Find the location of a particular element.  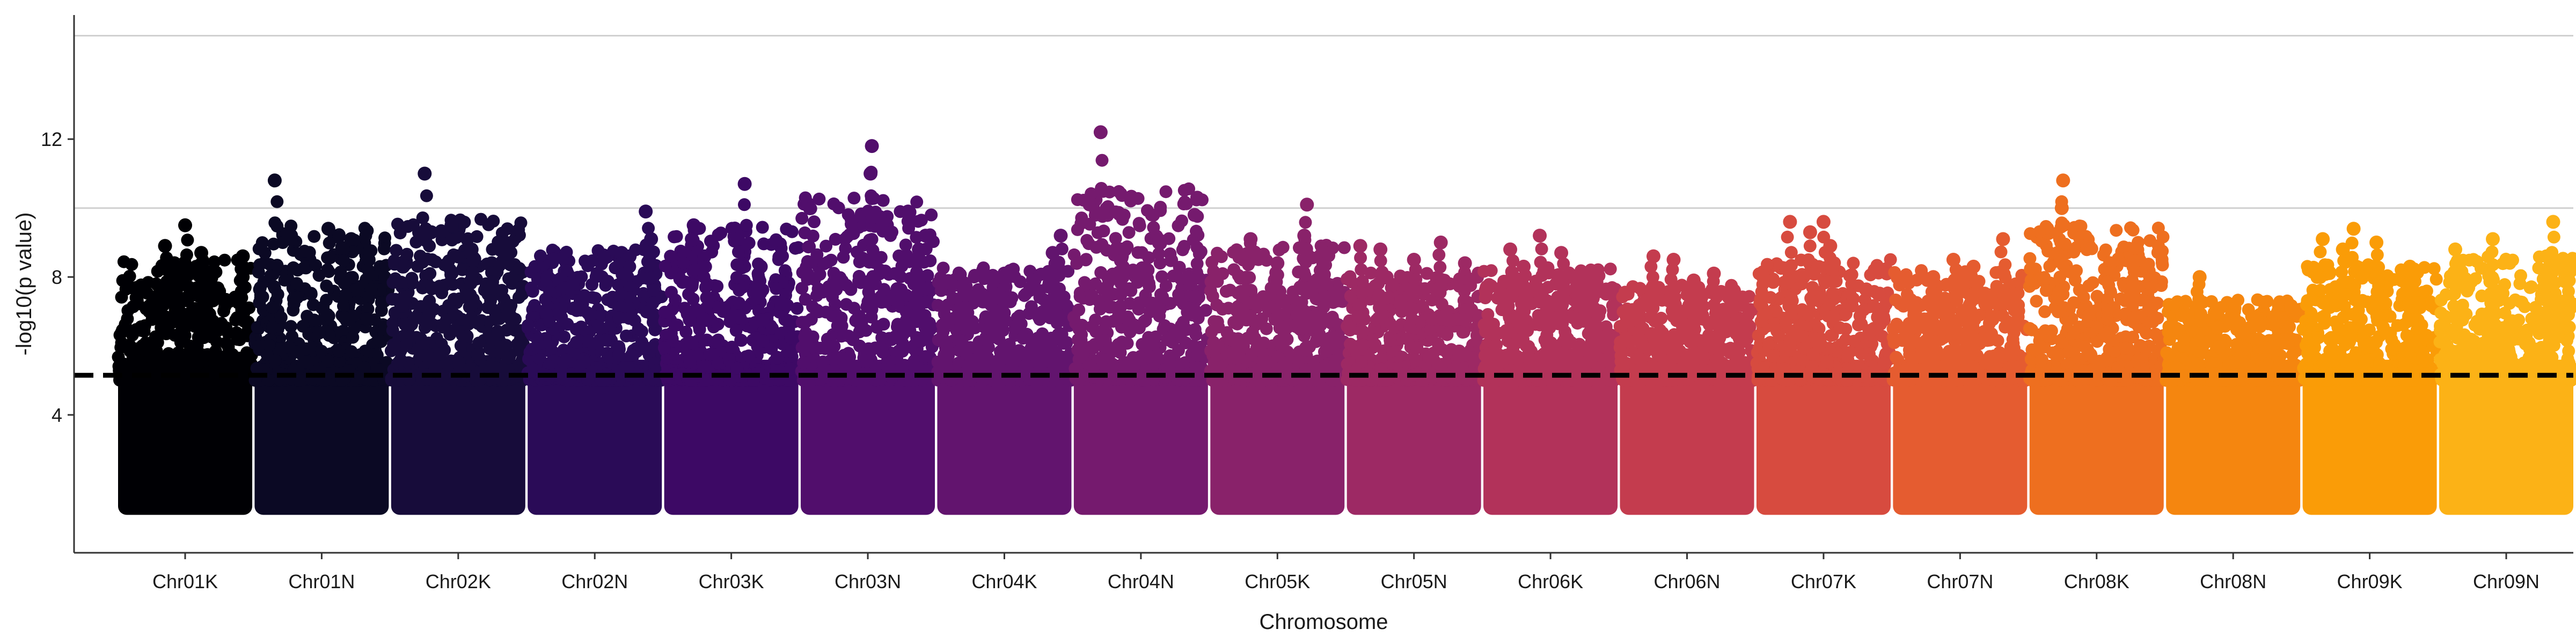

series-Chr02N is located at coordinates (595, 359).